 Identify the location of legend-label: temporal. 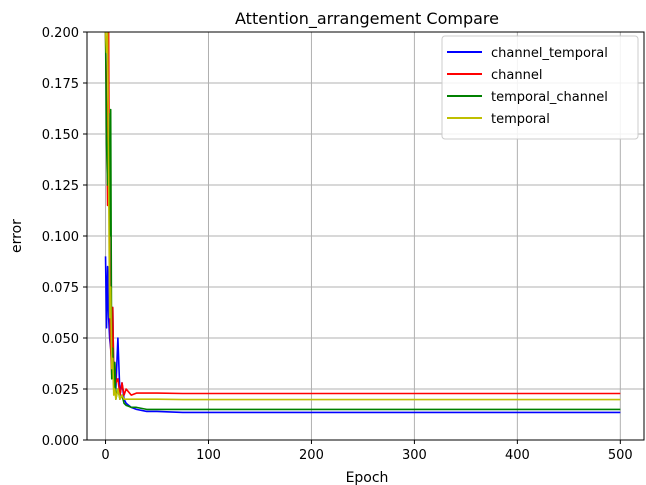
(520, 119).